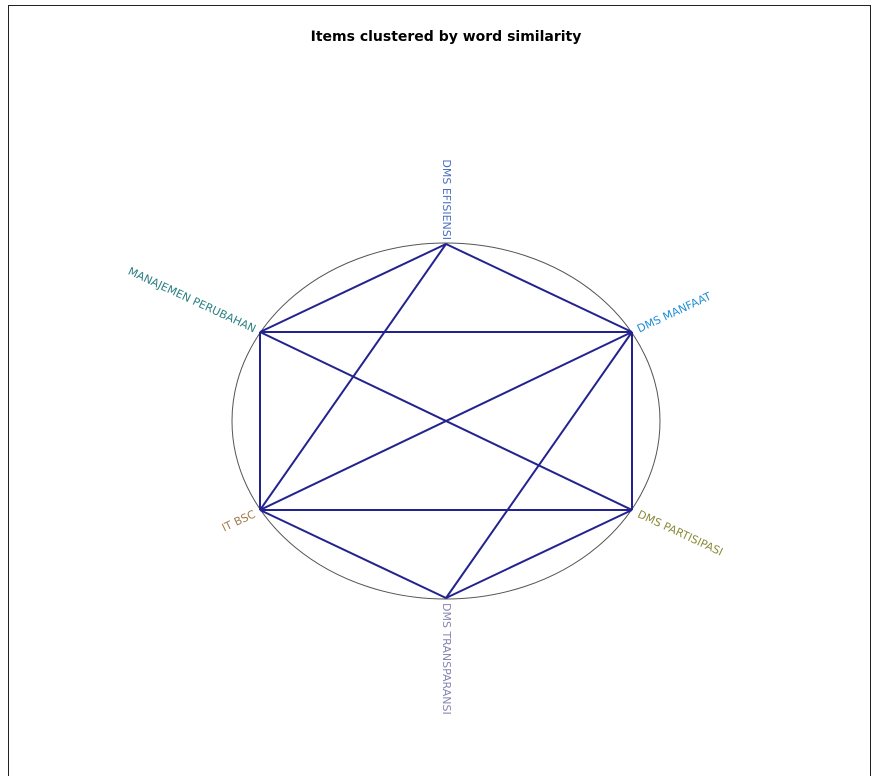 This screenshot has height=776, width=872. I want to click on title: Items clustered by word similarity, so click(446, 37).